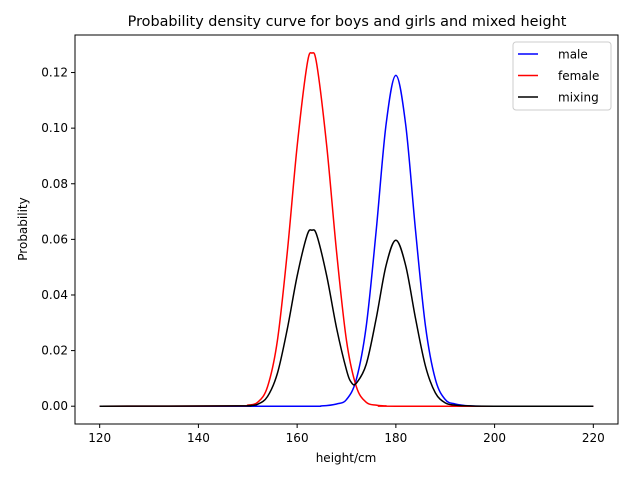 The image size is (640, 480). I want to click on y-tick-label: 0.02, so click(54, 351).